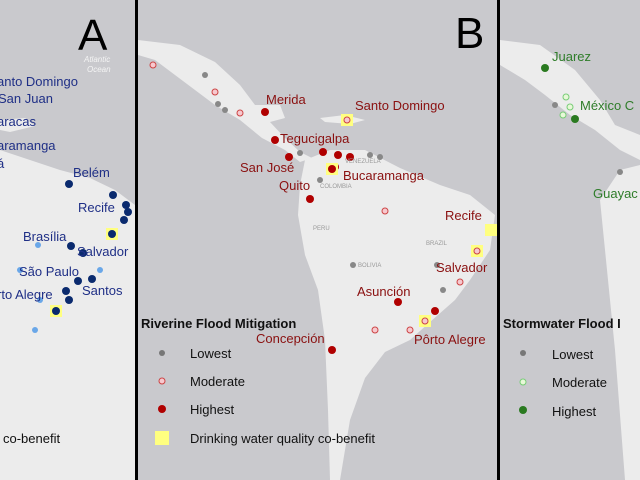 This screenshot has height=480, width=640. What do you see at coordinates (49, 271) in the screenshot?
I see `city-label: São Paulo` at bounding box center [49, 271].